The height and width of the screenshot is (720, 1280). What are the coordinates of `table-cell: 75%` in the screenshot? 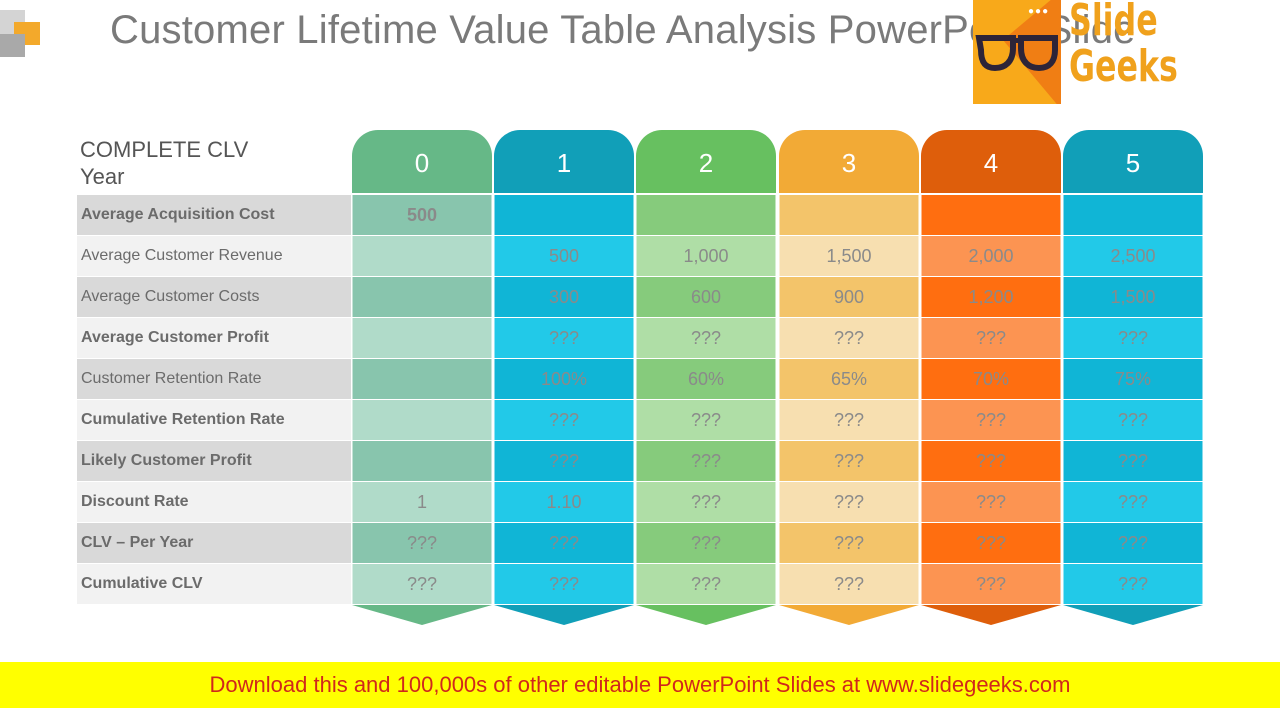 It's located at (1133, 379).